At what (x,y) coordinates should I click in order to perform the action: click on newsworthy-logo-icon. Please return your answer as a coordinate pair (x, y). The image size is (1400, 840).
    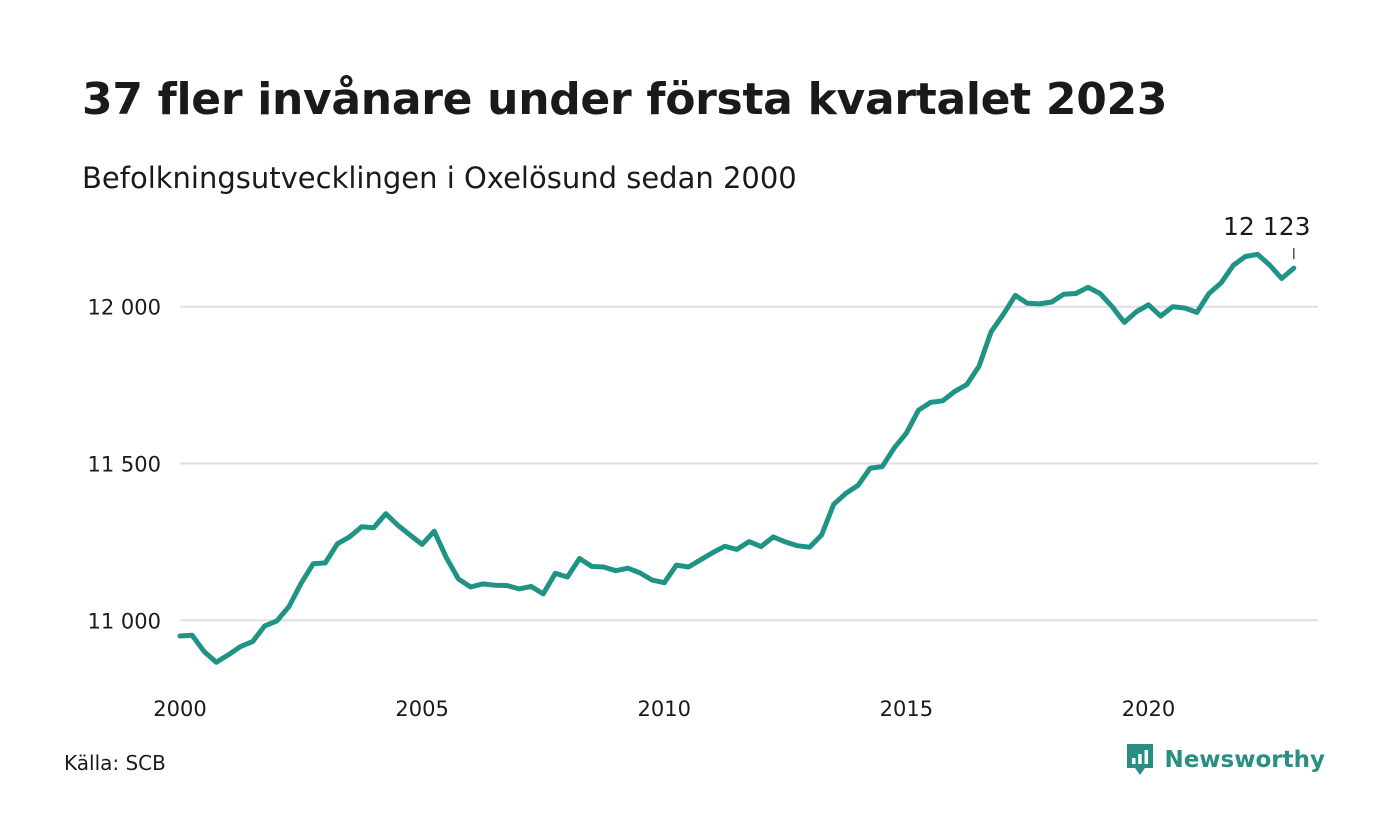
    Looking at the image, I should click on (1140, 759).